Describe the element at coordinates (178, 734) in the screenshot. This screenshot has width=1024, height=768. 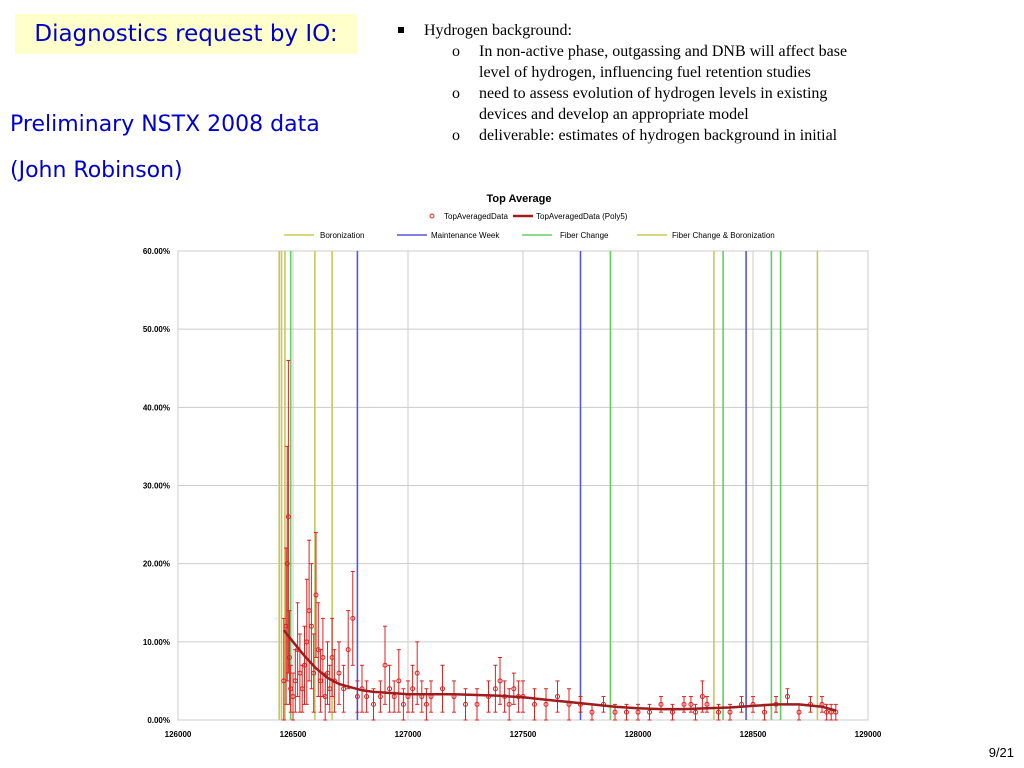
I see `x-tick-label: 126000` at that location.